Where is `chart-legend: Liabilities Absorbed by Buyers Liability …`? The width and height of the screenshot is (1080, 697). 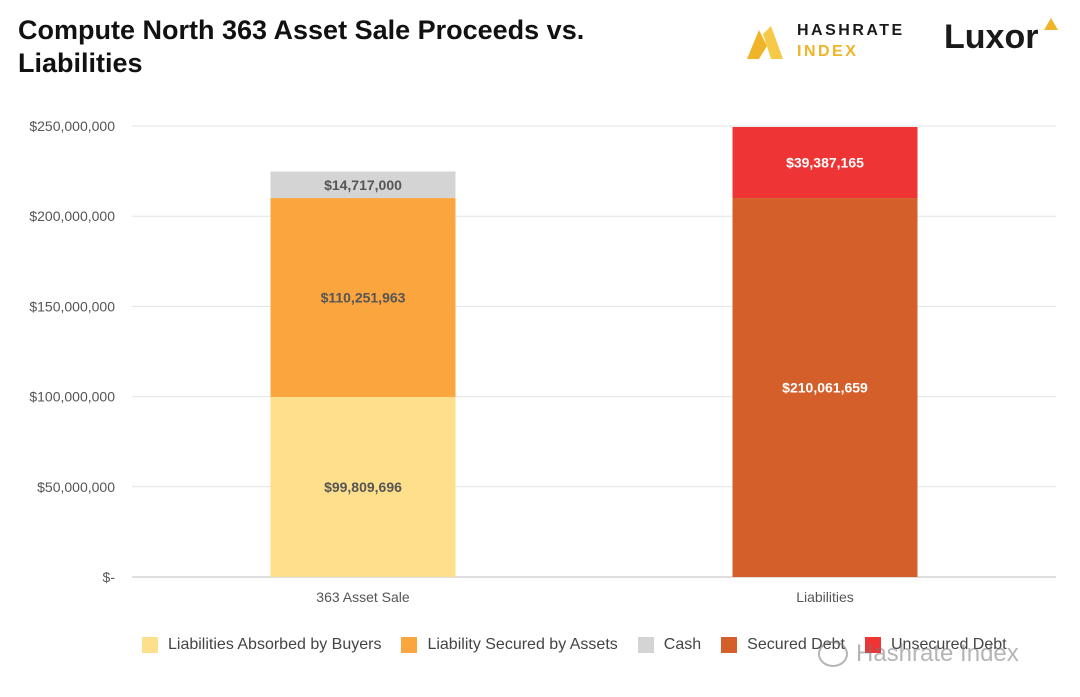 chart-legend: Liabilities Absorbed by Buyers Liability … is located at coordinates (584, 645).